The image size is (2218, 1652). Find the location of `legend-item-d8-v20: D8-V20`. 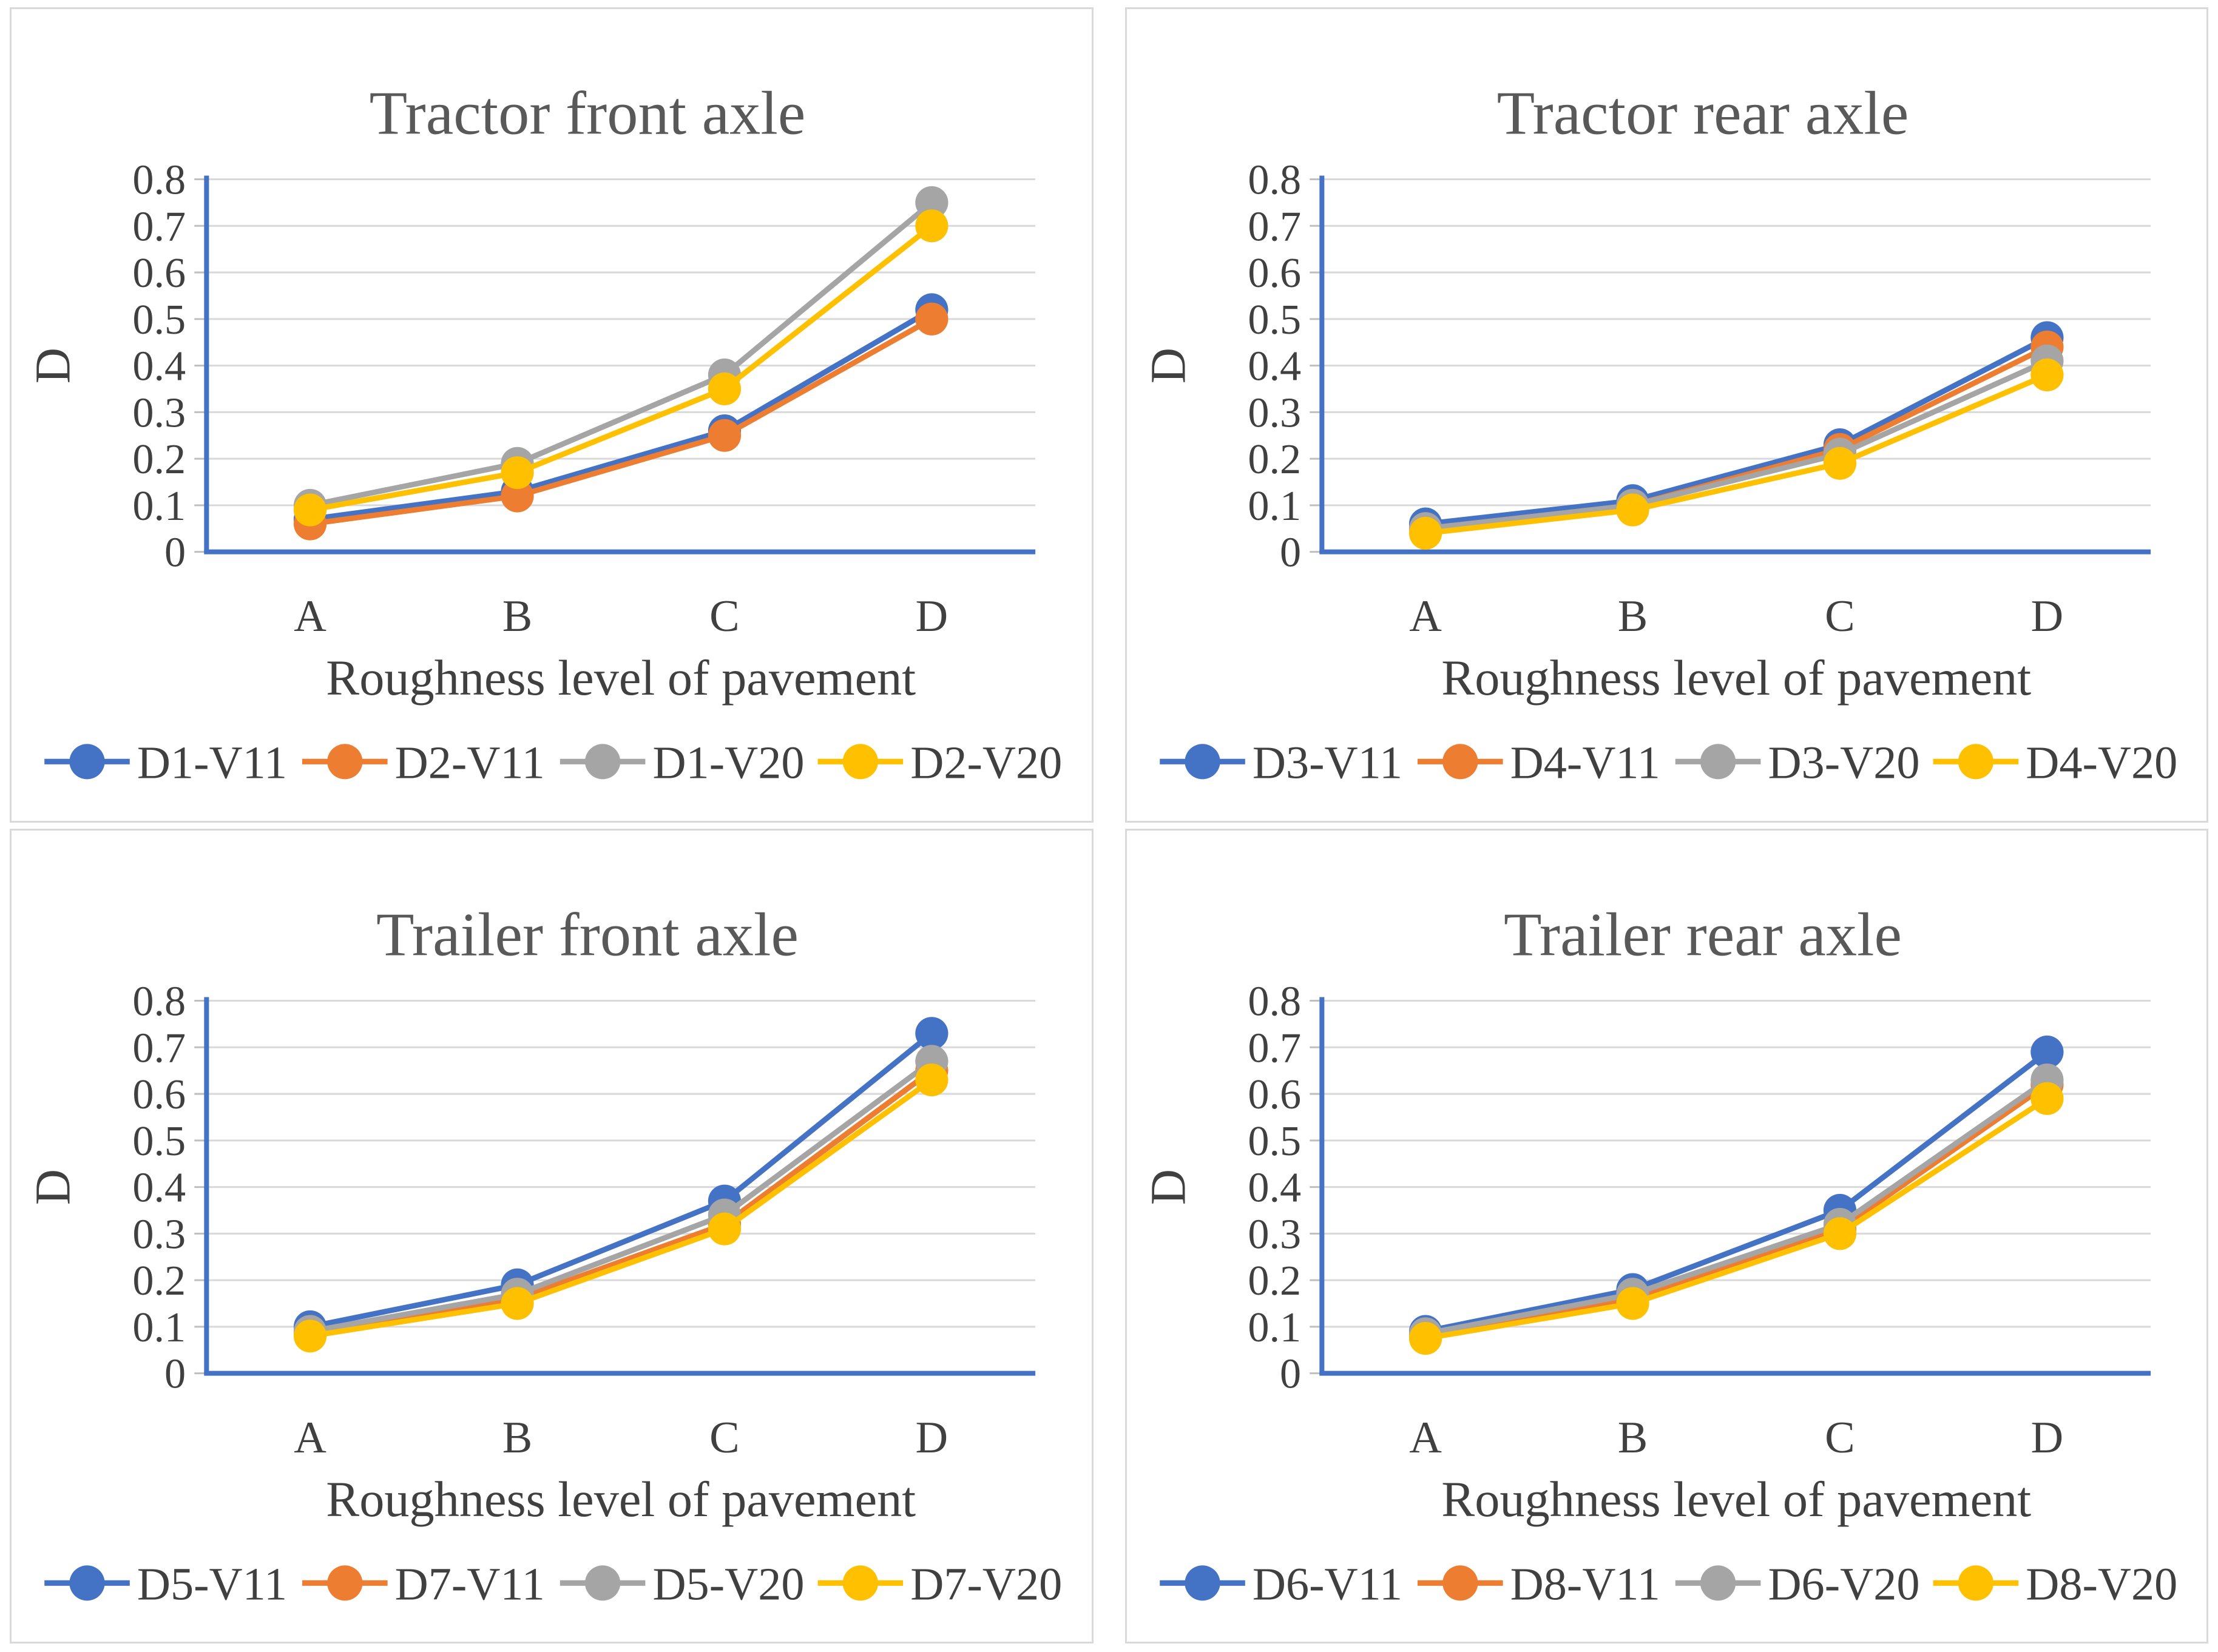

legend-item-d8-v20: D8-V20 is located at coordinates (2055, 1585).